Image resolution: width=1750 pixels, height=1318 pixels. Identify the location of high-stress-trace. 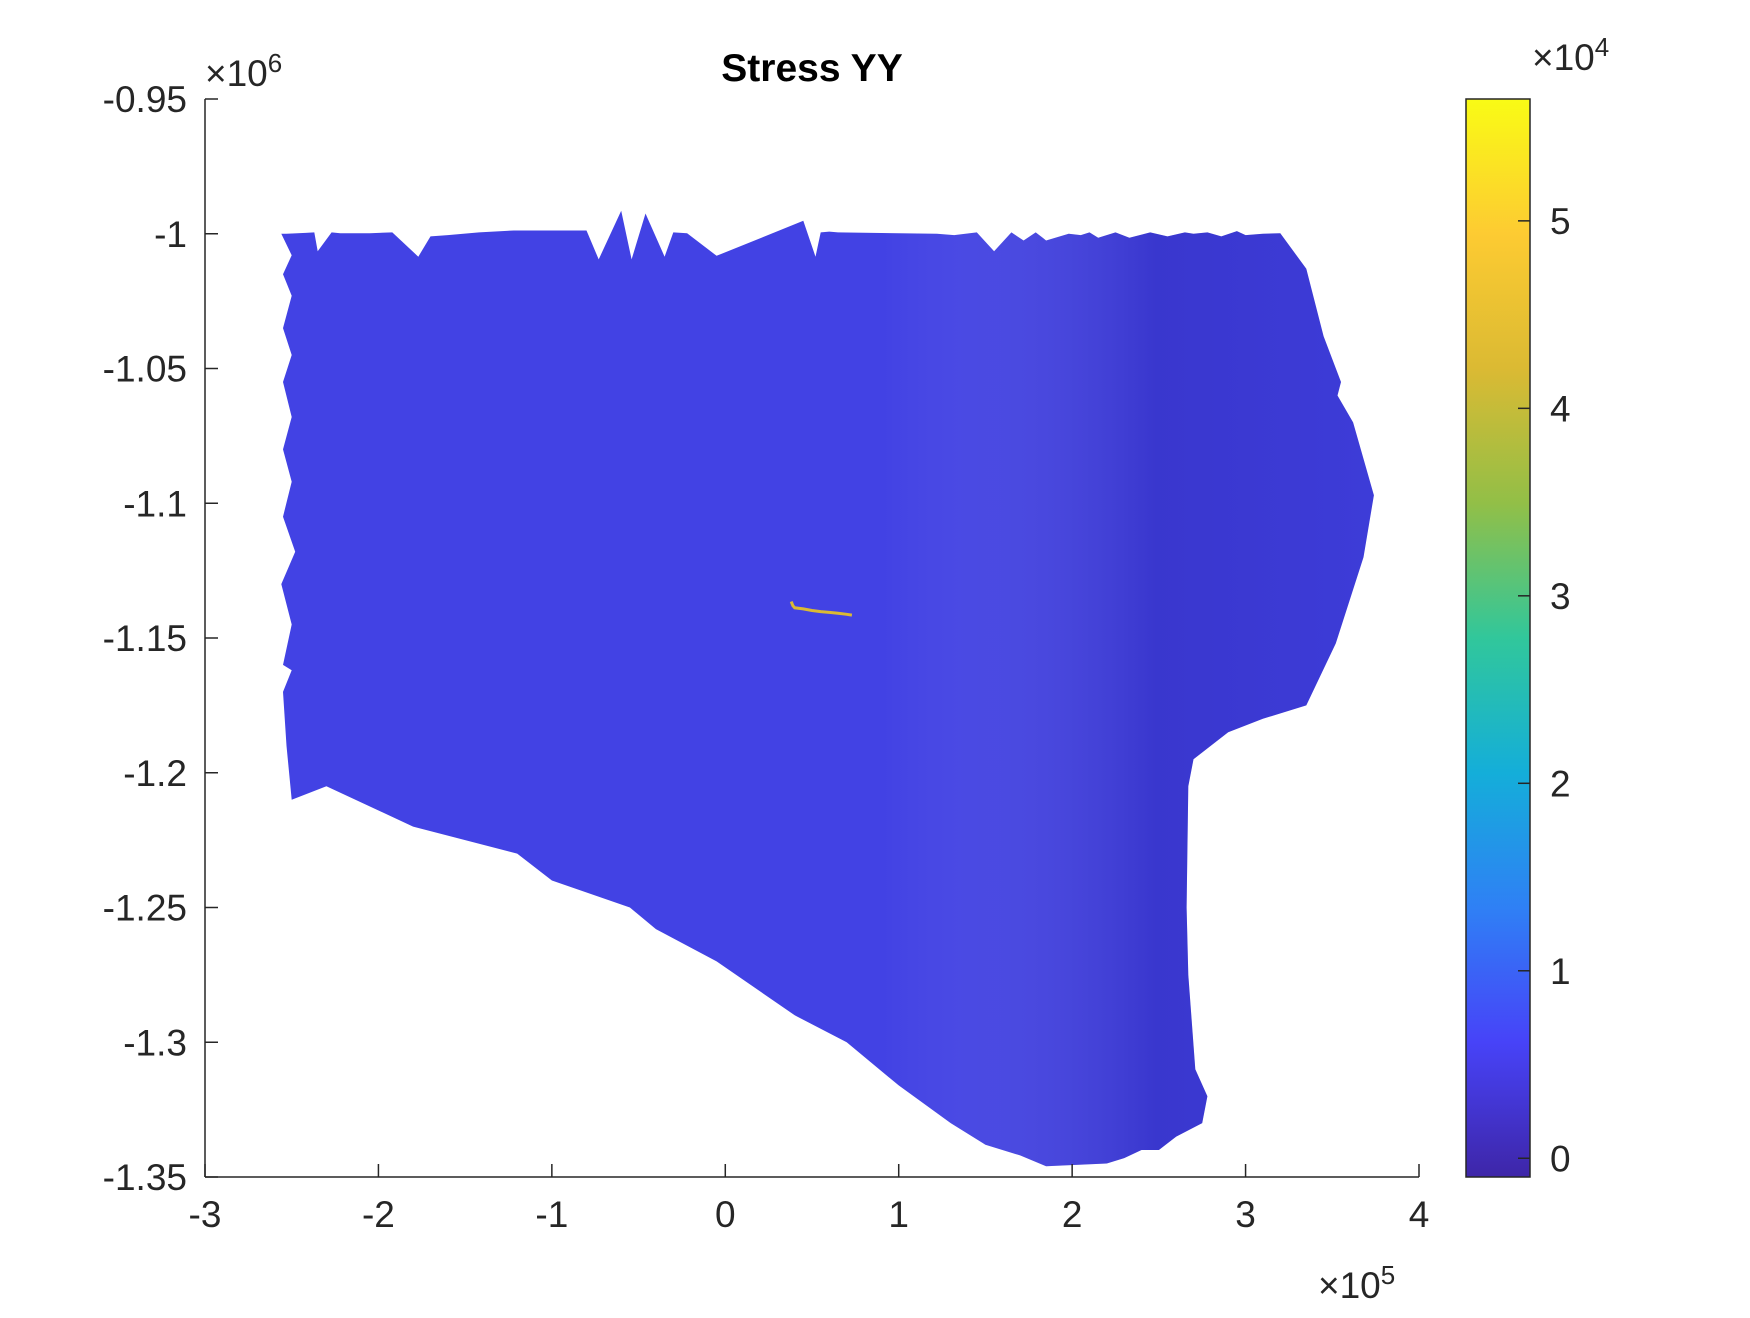
(821, 609).